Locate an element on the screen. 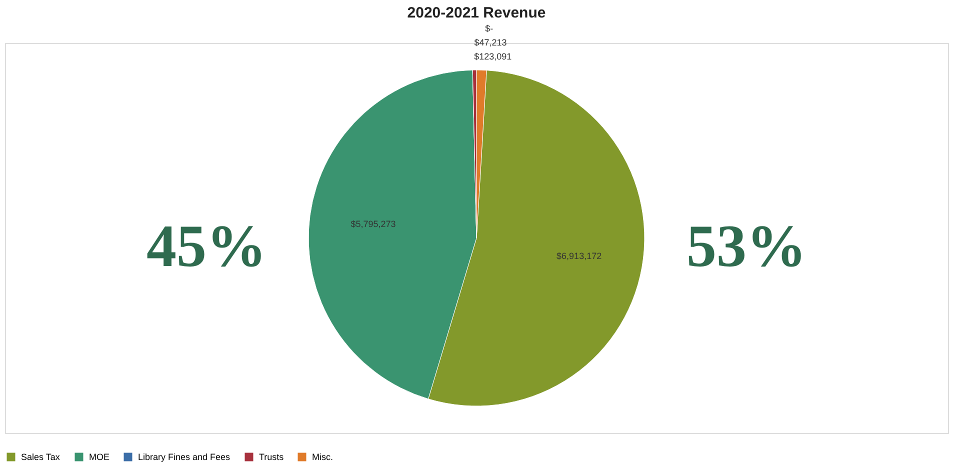  legend-label: Trusts is located at coordinates (271, 457).